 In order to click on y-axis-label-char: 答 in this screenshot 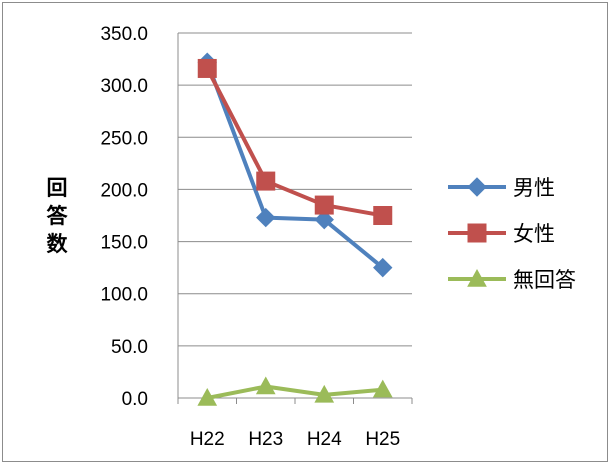, I will do `click(58, 216)`.